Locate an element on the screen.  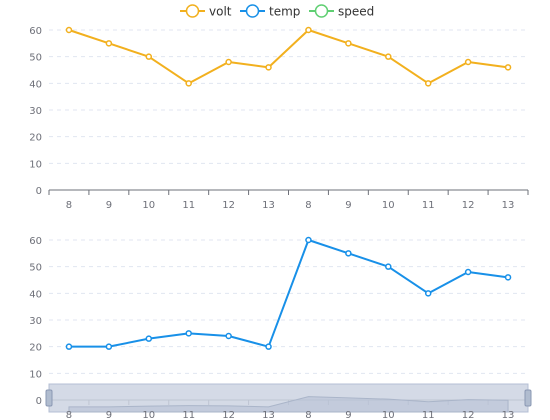
zoom-handle-left is located at coordinates (49, 398).